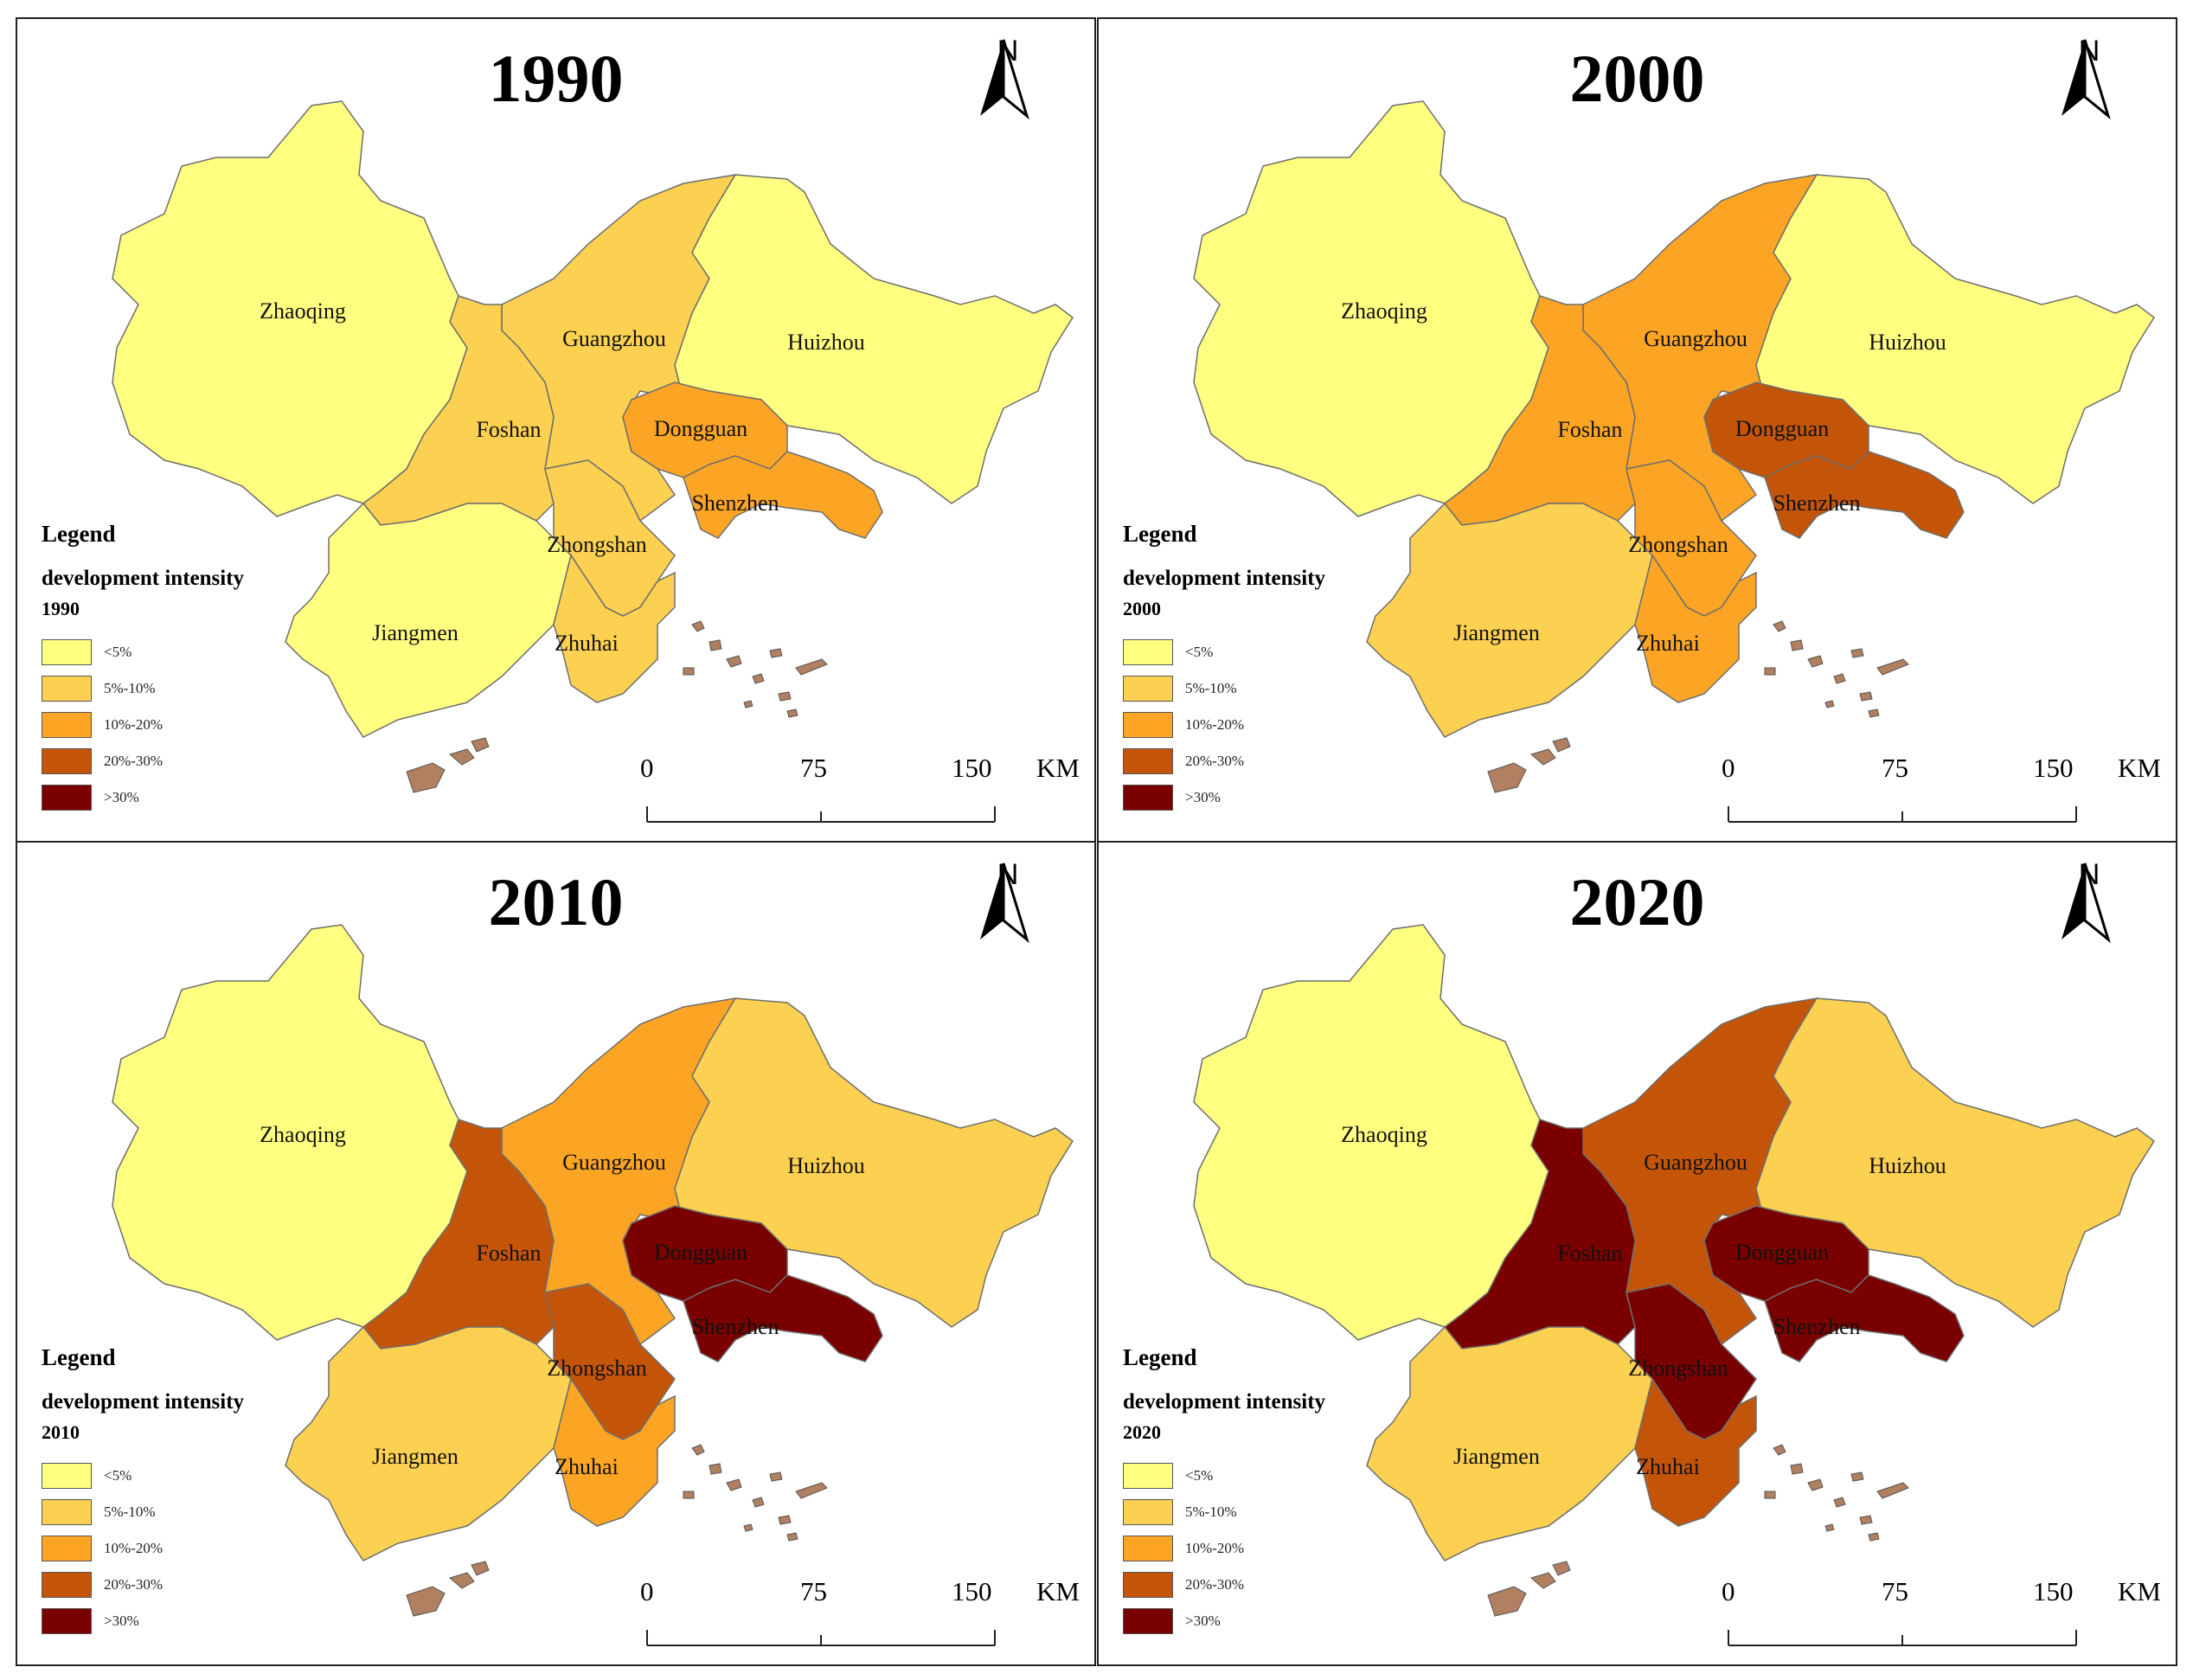  Describe the element at coordinates (1837, 1493) in the screenshot. I see `islands` at that location.